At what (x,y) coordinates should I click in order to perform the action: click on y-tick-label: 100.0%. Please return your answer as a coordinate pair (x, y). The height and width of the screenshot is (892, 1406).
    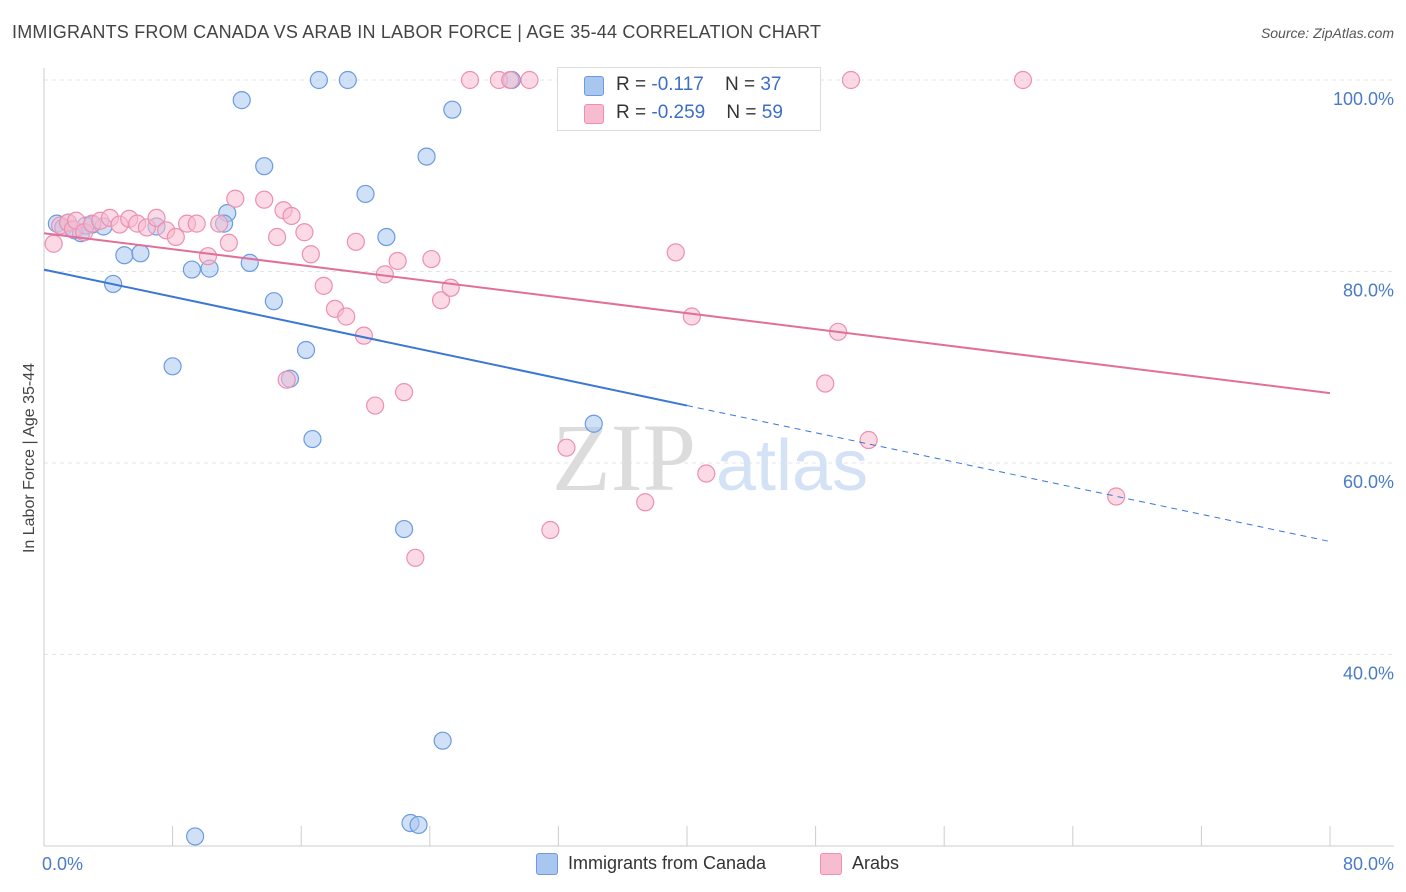
    Looking at the image, I should click on (1363, 99).